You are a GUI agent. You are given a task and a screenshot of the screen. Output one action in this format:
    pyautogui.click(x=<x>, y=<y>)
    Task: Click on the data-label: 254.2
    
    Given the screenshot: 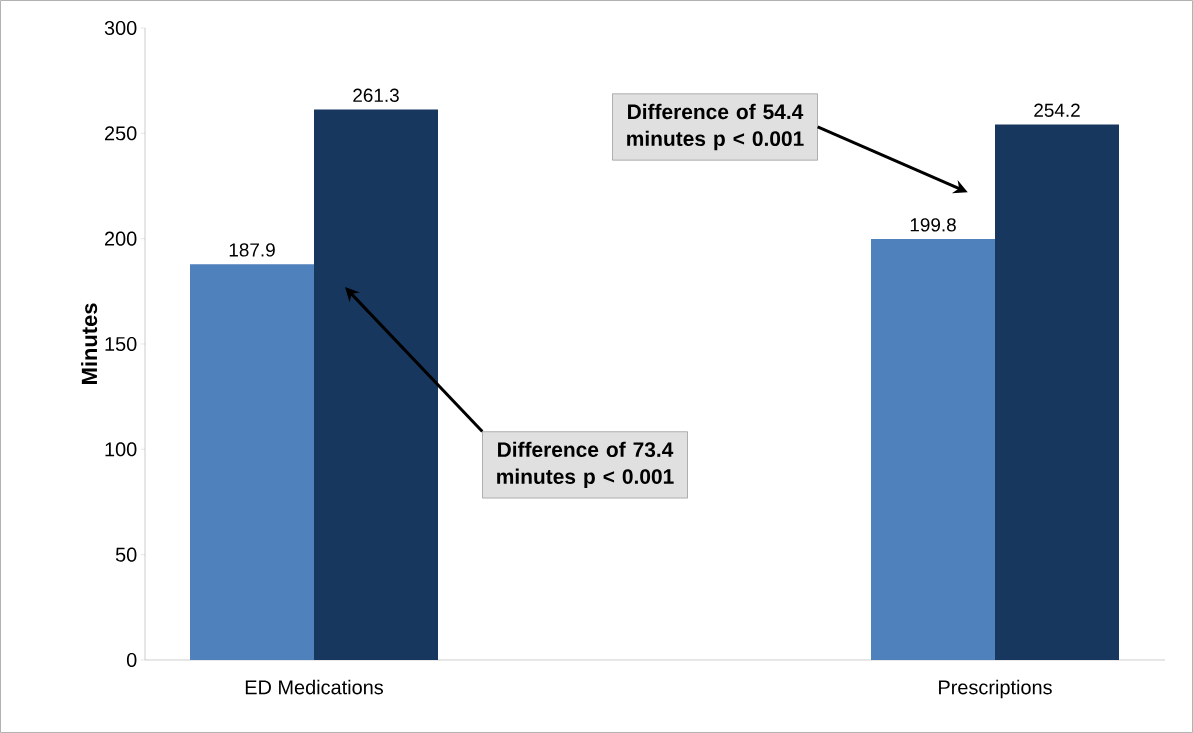 What is the action you would take?
    pyautogui.click(x=1057, y=110)
    